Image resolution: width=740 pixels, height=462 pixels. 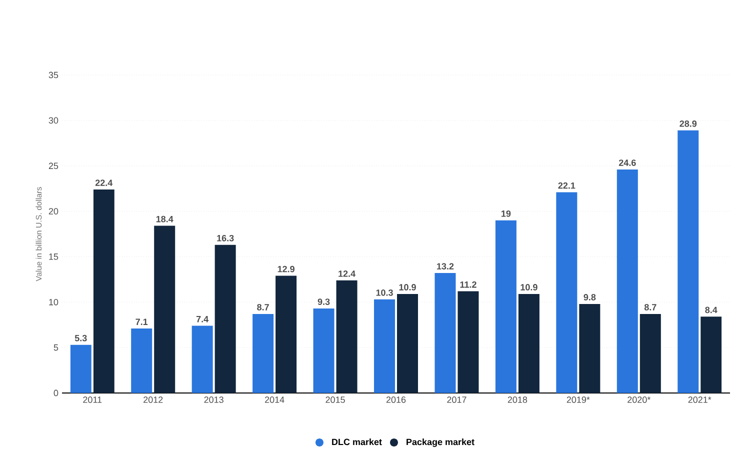 I want to click on legend-label: Package market, so click(x=440, y=442).